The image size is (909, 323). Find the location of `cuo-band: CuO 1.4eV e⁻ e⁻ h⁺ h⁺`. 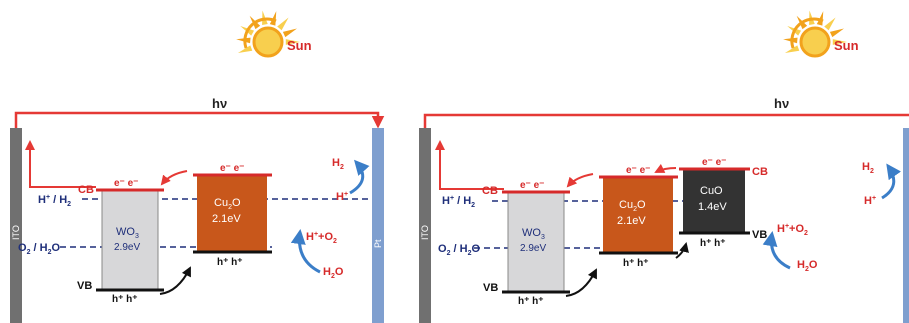

cuo-band: CuO 1.4eV e⁻ e⁻ h⁺ h⁺ is located at coordinates (714, 203).